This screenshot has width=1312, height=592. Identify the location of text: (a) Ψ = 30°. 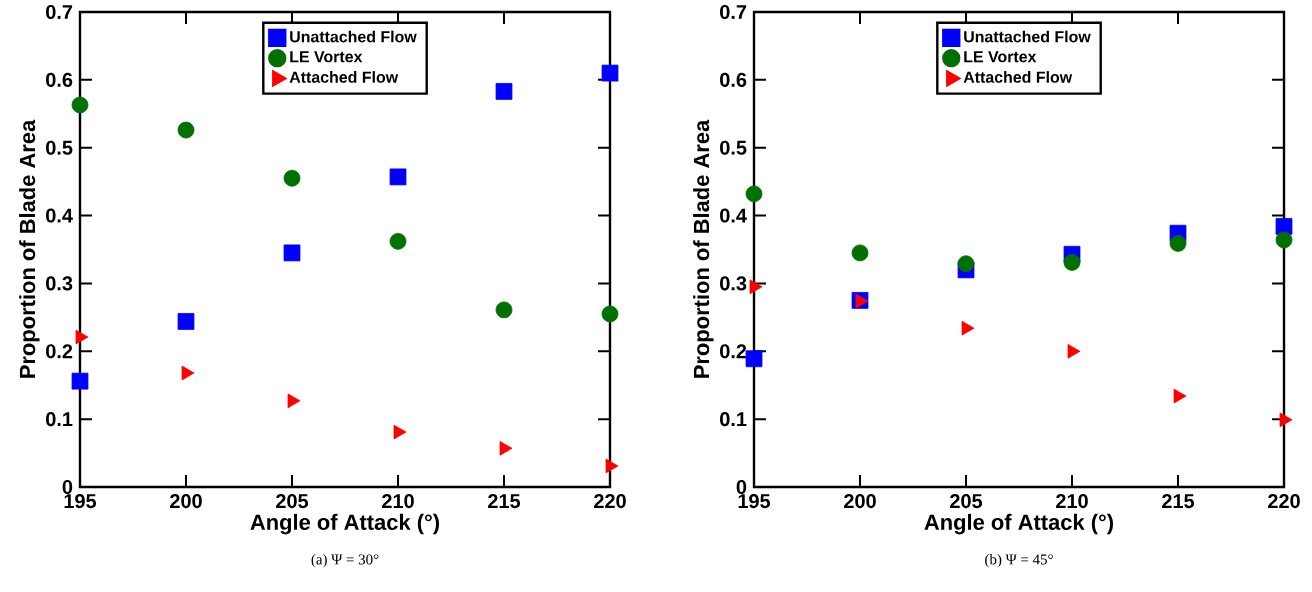
(345, 560).